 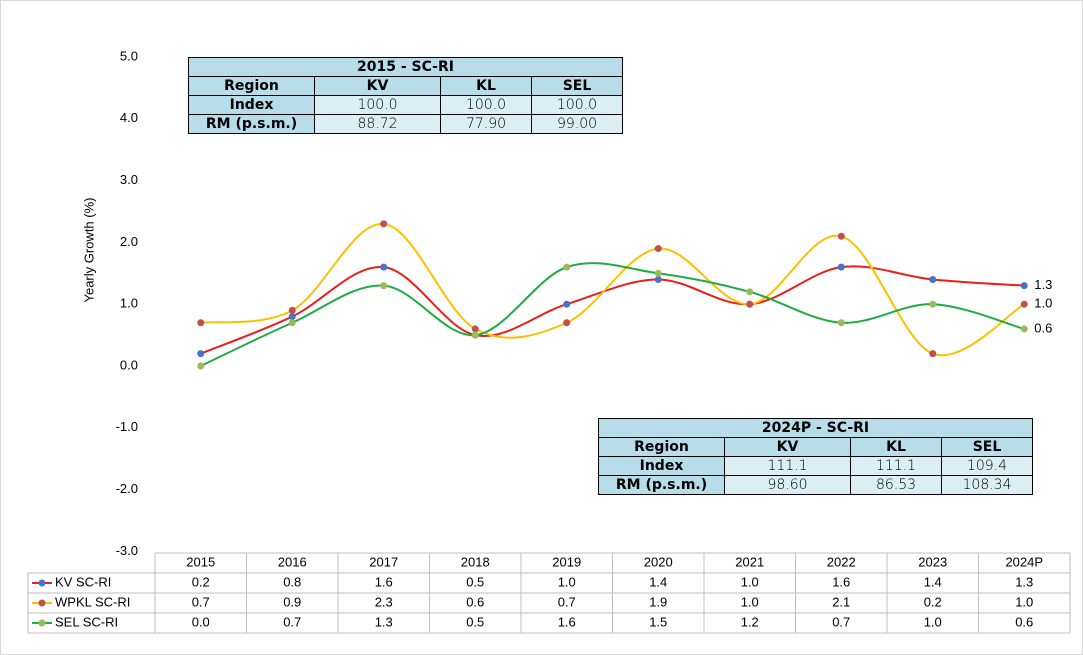 I want to click on end-label: 1.0, so click(x=1043, y=303).